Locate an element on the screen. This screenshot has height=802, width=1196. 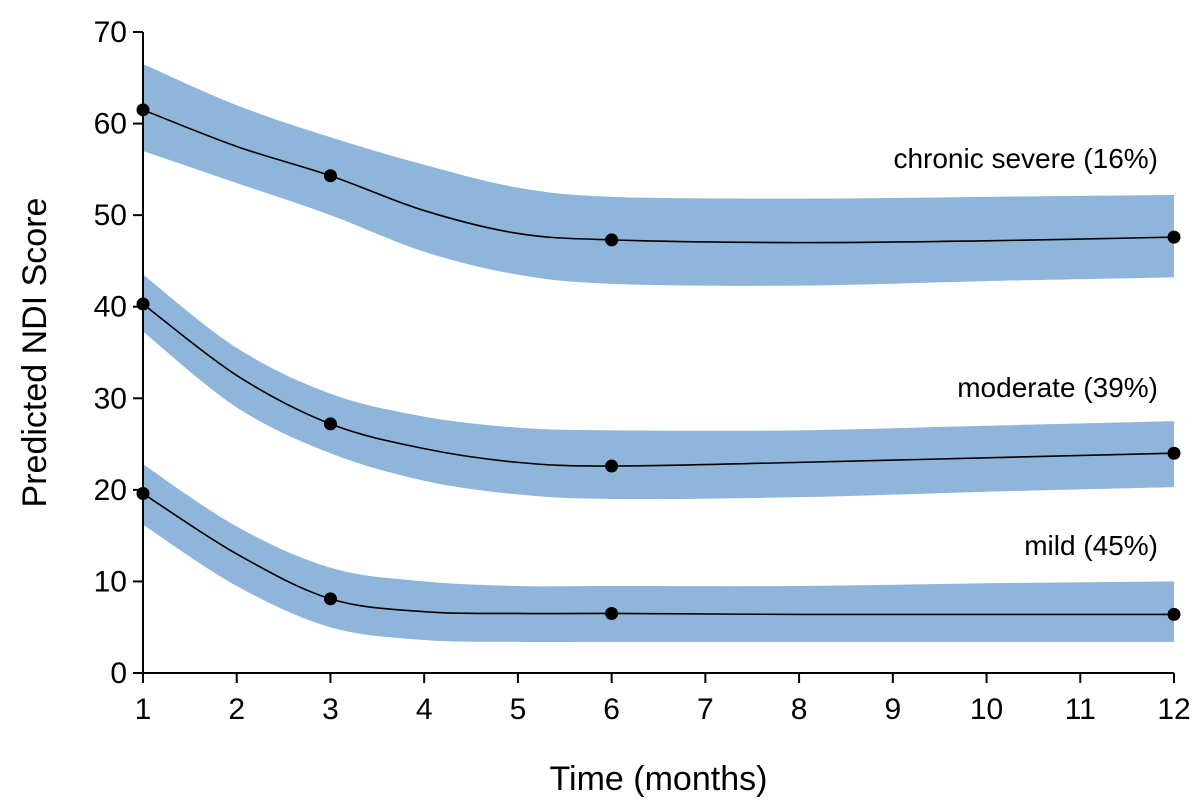
x-tick-label: 5 is located at coordinates (518, 709).